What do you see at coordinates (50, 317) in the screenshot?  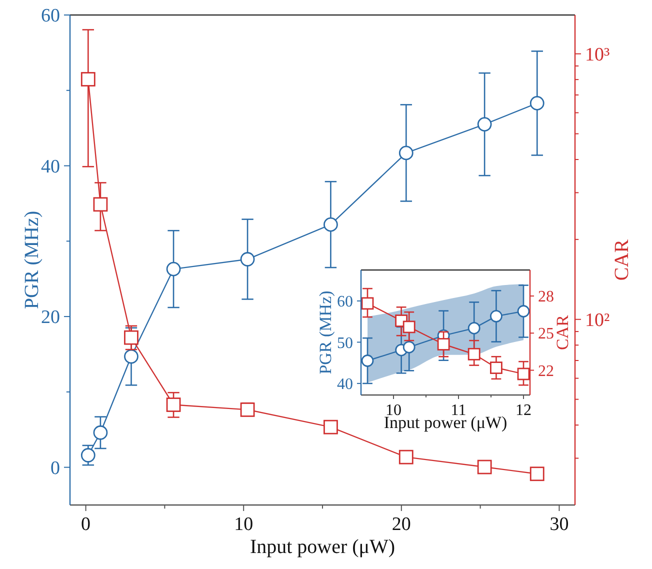 I see `y-tick-label: 20` at bounding box center [50, 317].